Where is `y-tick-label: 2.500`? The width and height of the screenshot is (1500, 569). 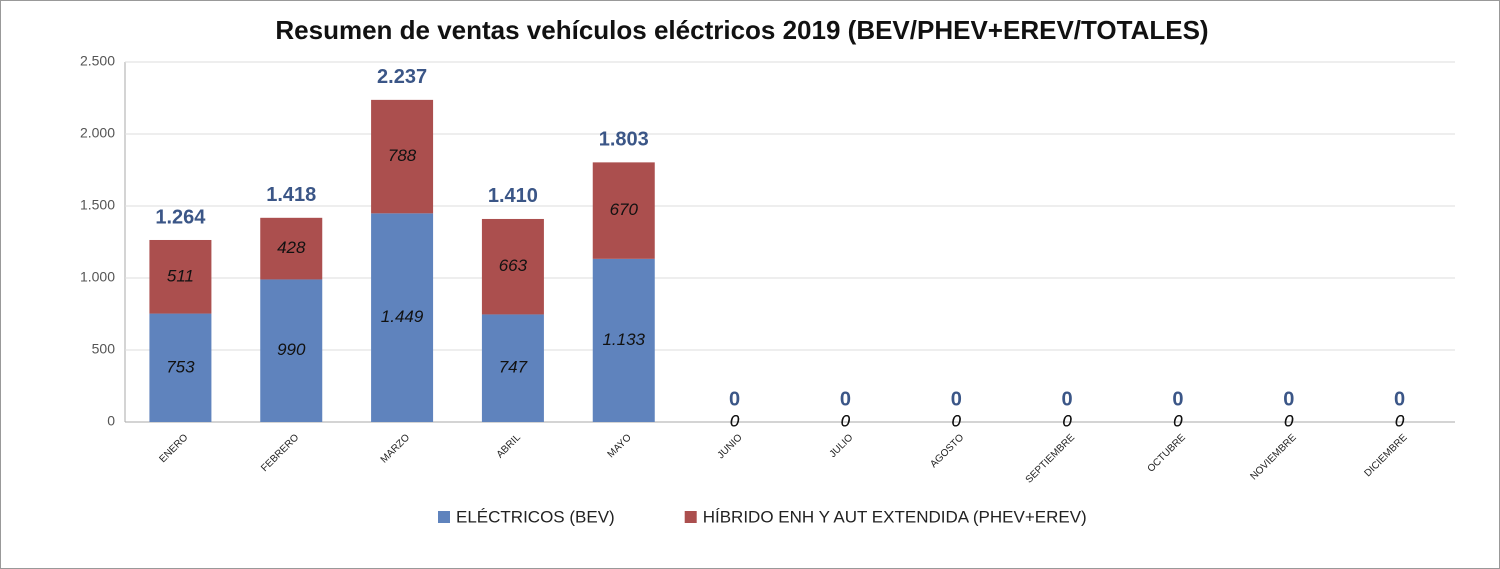
y-tick-label: 2.500 is located at coordinates (97, 61).